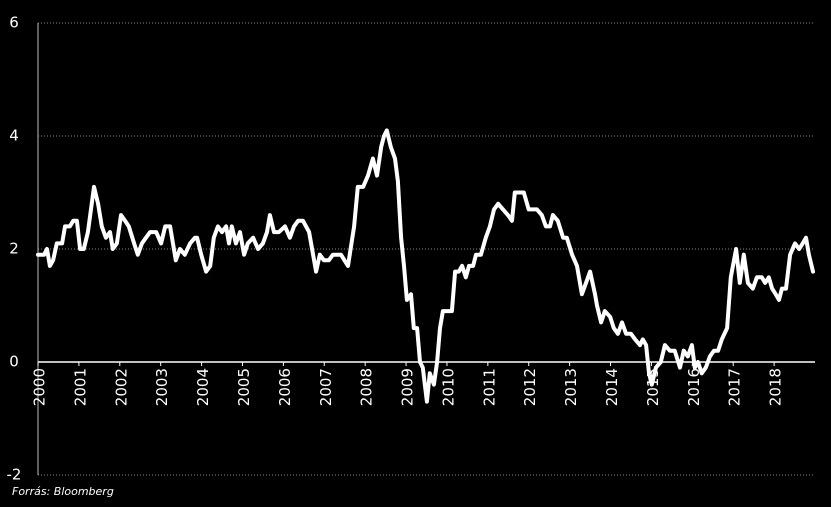 The width and height of the screenshot is (831, 507). I want to click on x-tick-label: 2013, so click(571, 387).